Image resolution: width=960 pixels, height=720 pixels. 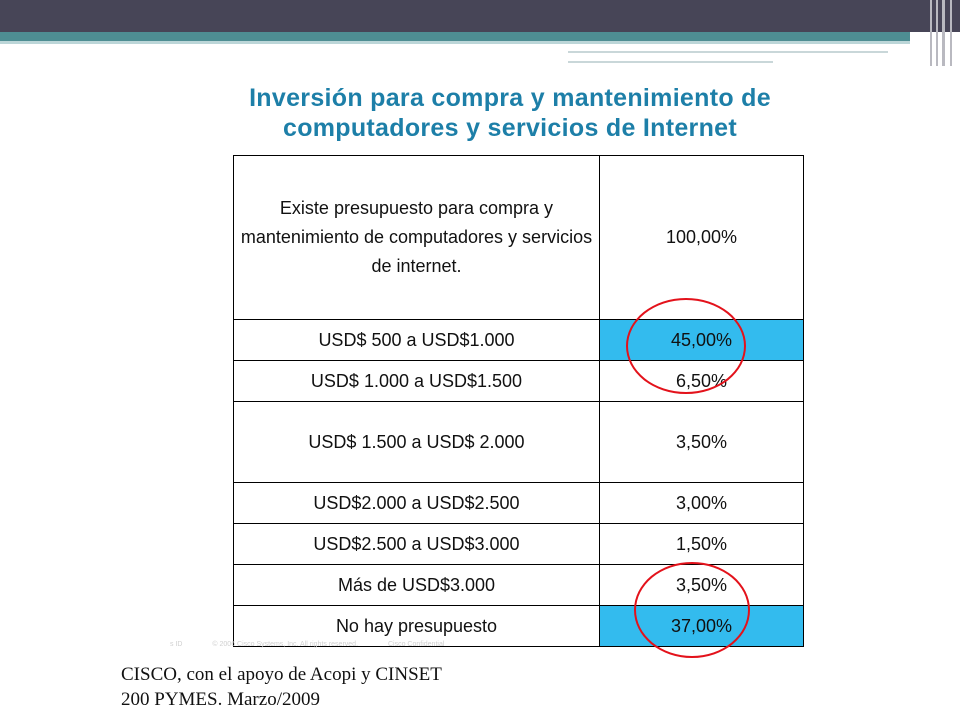 I want to click on table-row: USD$2.500 a USD$3.000 1,50%, so click(x=518, y=544).